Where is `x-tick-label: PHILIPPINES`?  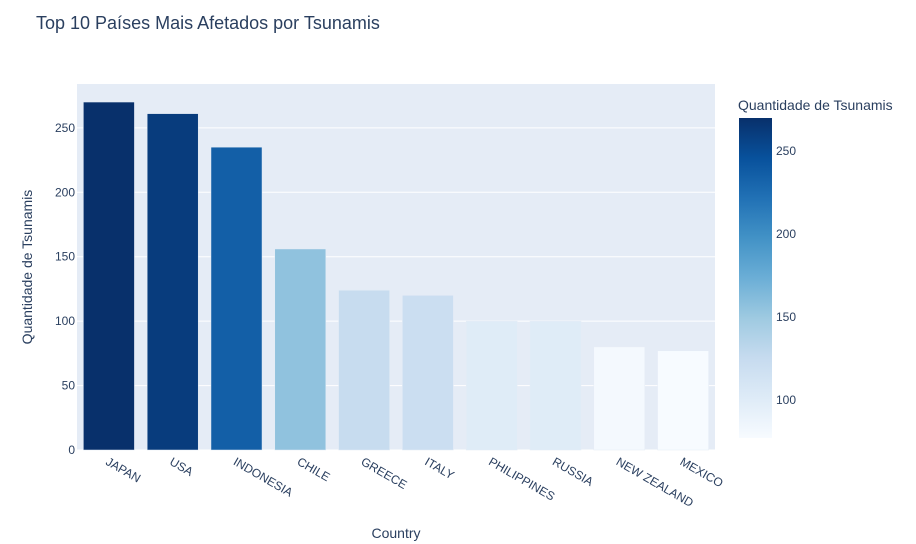 x-tick-label: PHILIPPINES is located at coordinates (521, 478).